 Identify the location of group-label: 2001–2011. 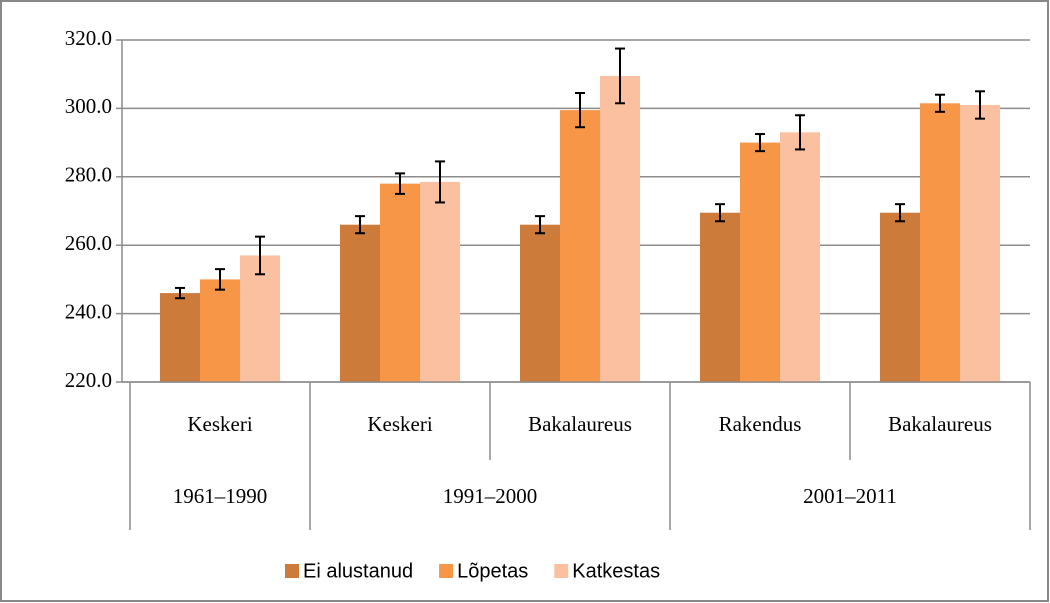
(850, 496).